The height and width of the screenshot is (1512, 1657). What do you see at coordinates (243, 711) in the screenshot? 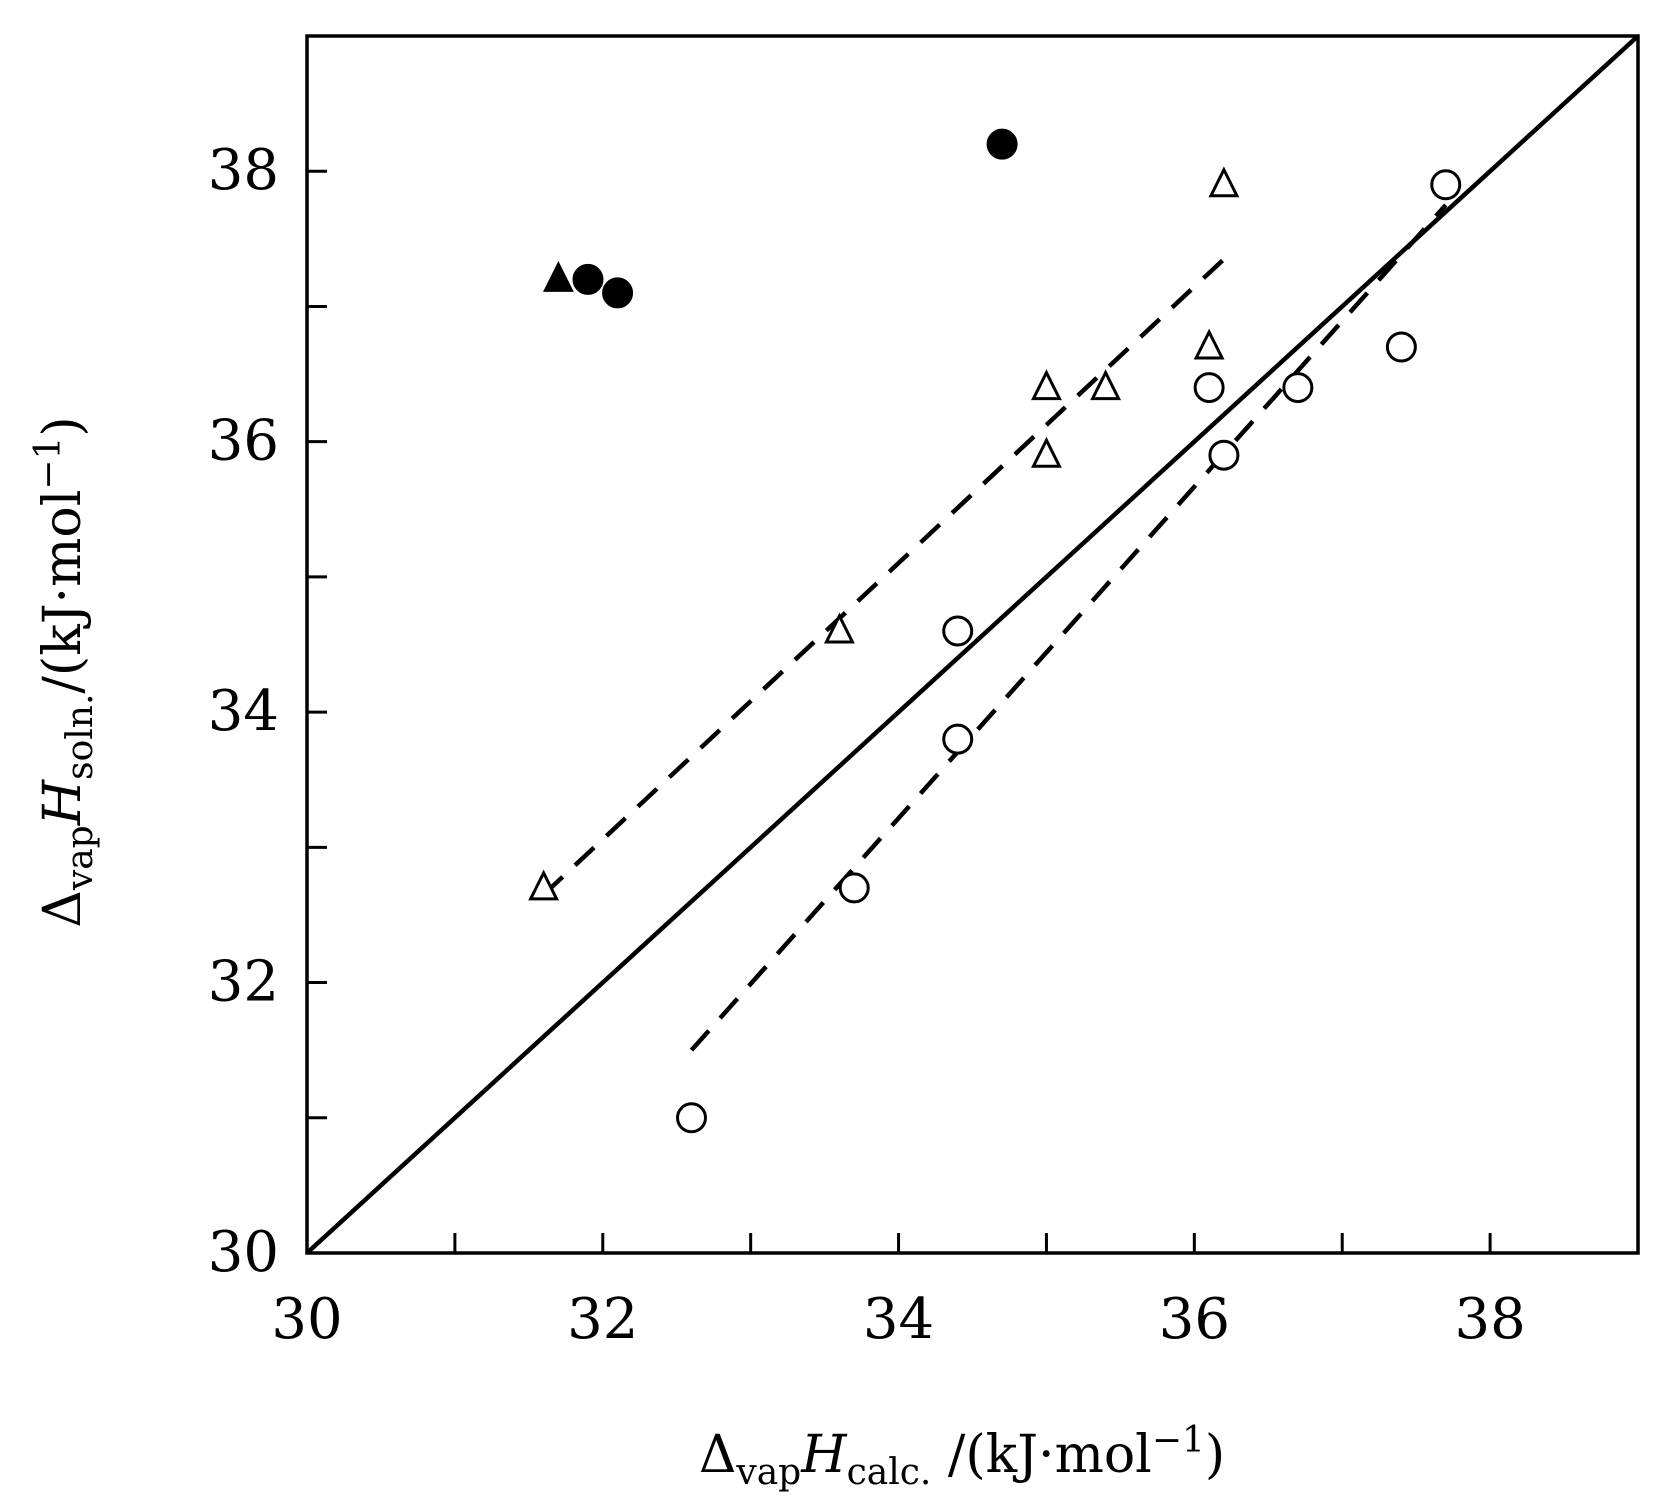
I see `y-tick-label: 34` at bounding box center [243, 711].